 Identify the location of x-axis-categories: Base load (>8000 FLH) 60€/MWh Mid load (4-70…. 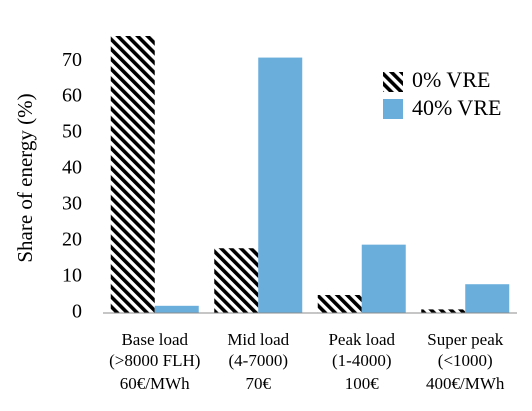
(307, 361).